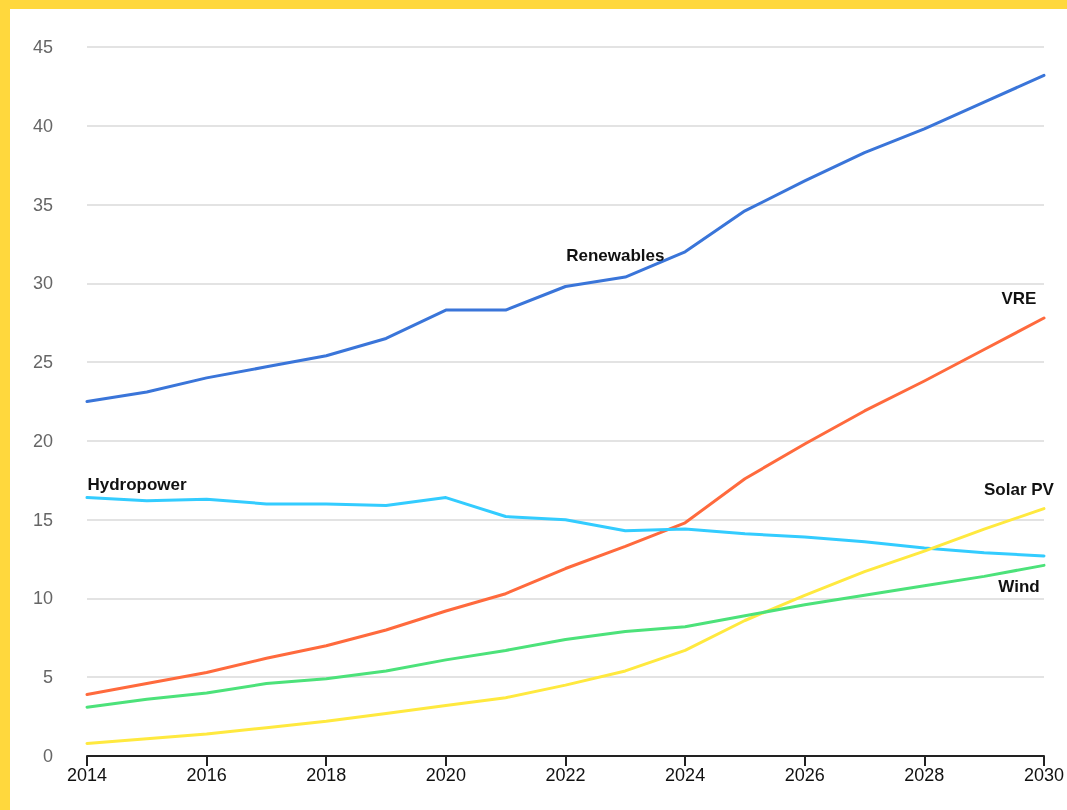 The width and height of the screenshot is (1067, 810). What do you see at coordinates (326, 775) in the screenshot?
I see `x-tick-label: 2018` at bounding box center [326, 775].